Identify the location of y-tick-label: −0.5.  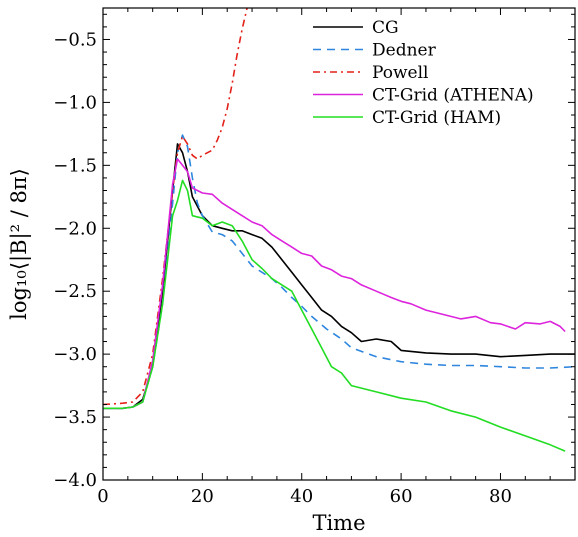
(75, 39).